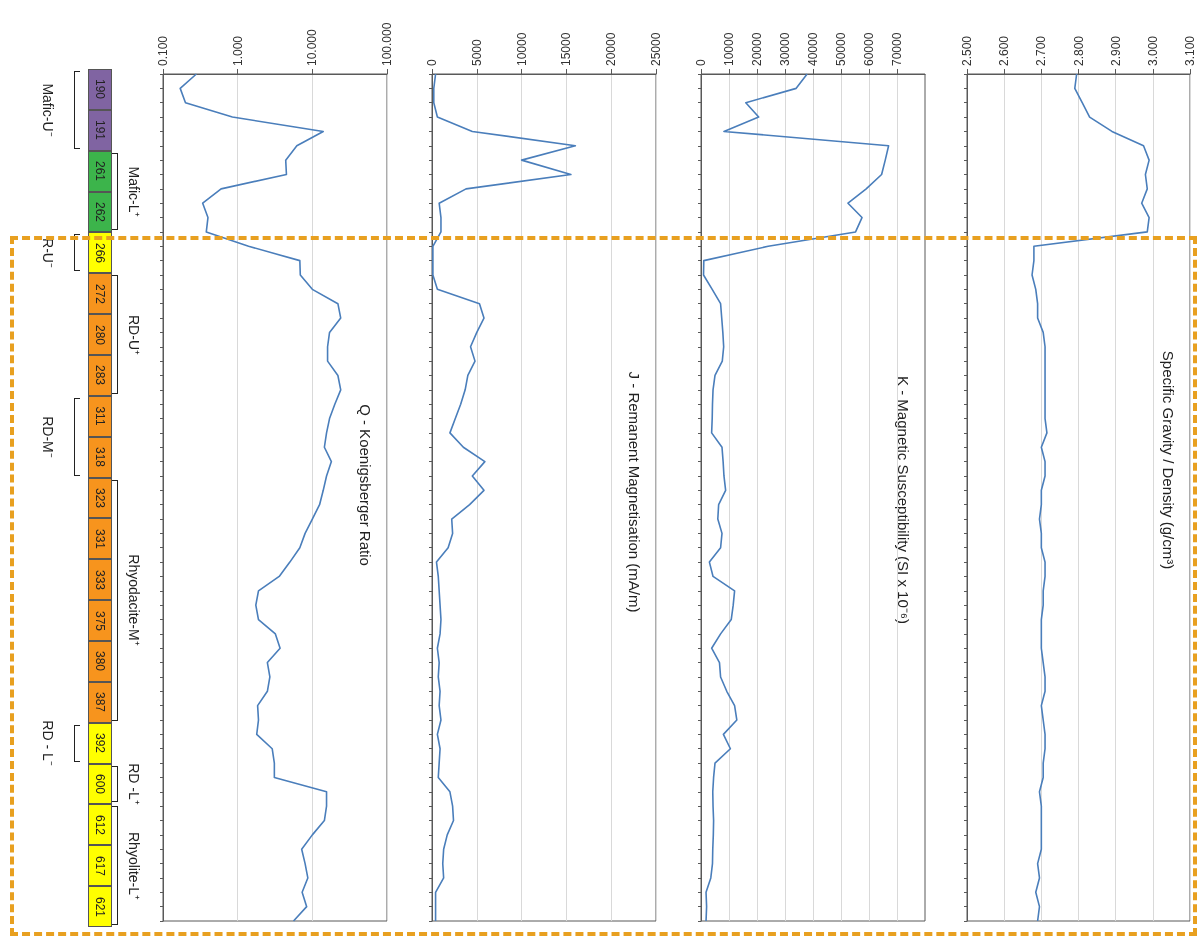 The height and width of the screenshot is (941, 1204). Describe the element at coordinates (100, 620) in the screenshot. I see `category-label: 375` at that location.